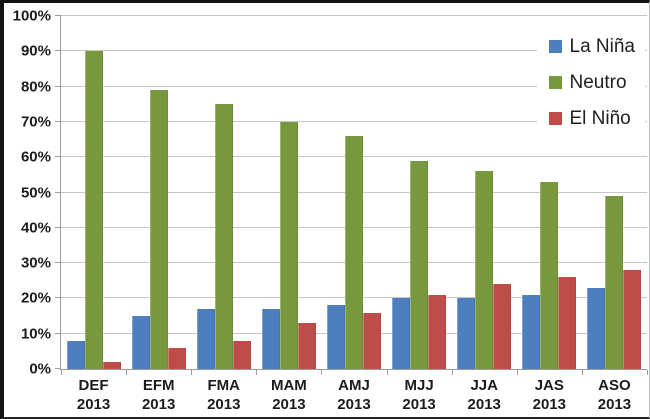 The height and width of the screenshot is (419, 650). Describe the element at coordinates (224, 404) in the screenshot. I see `x-axis-label-fma-year: 2013` at that location.